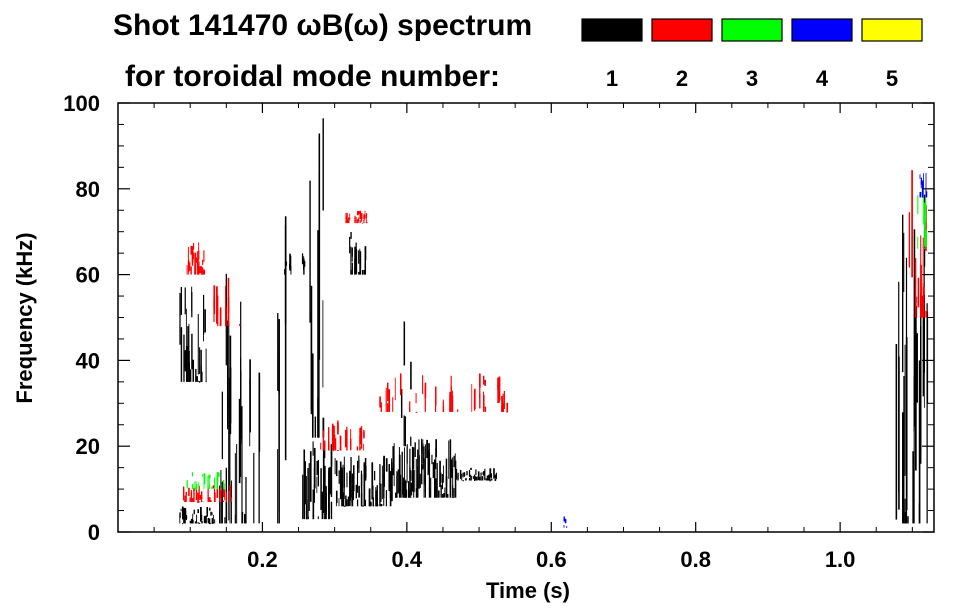 The image size is (963, 615). Describe the element at coordinates (528, 590) in the screenshot. I see `x-axis-label: Time (s)` at that location.